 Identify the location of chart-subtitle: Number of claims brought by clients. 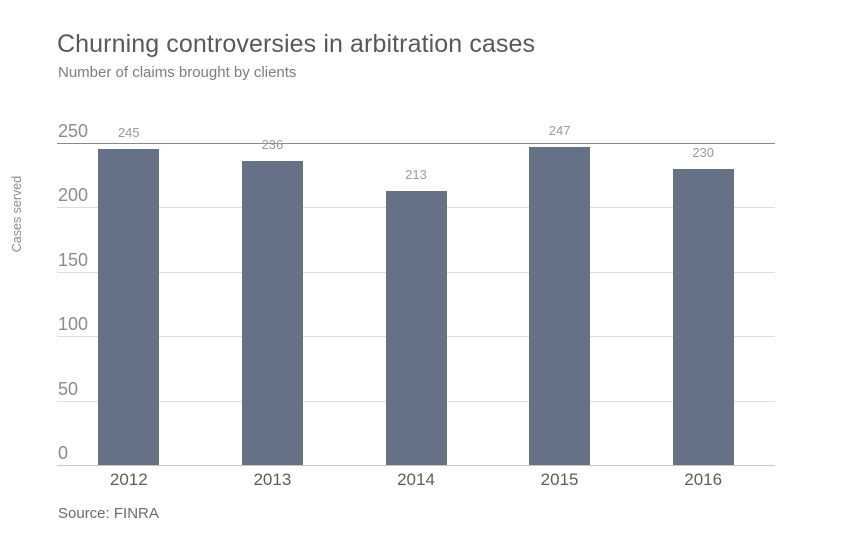
(177, 72).